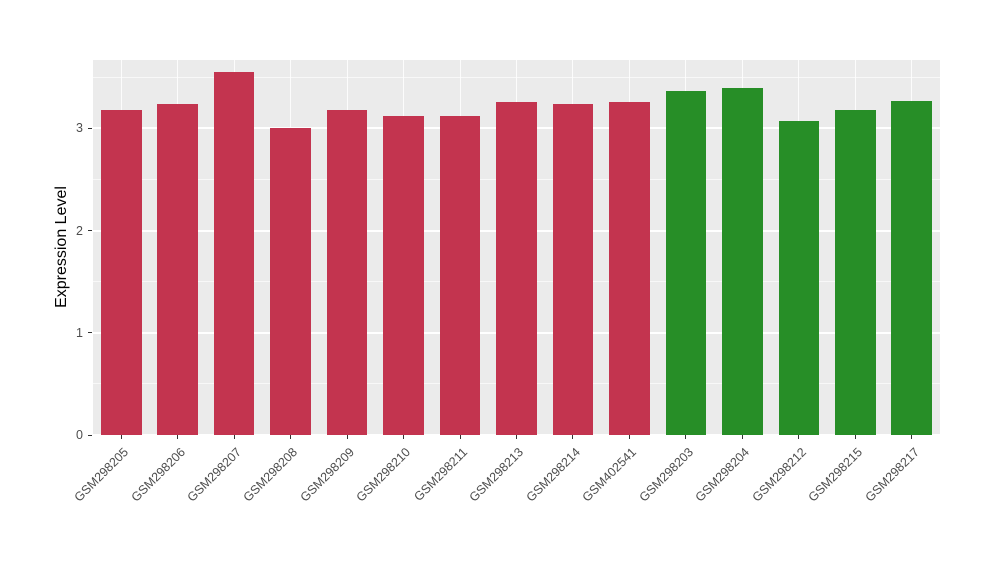  I want to click on y-tick-label: 2, so click(79, 230).